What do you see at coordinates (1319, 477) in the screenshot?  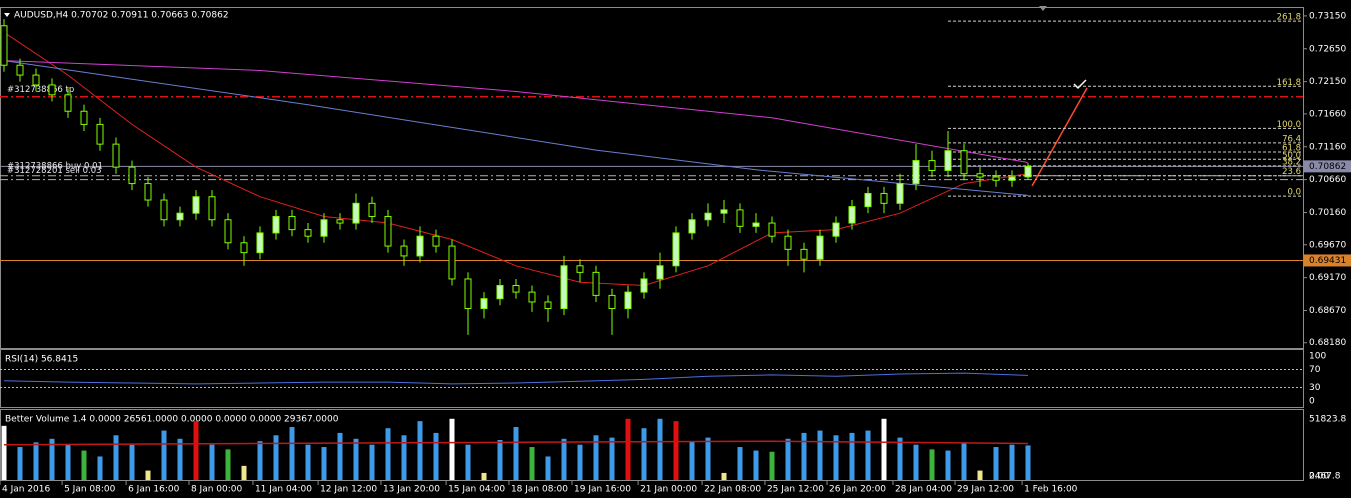 I see `volume-tick-label: 0.00` at bounding box center [1319, 477].